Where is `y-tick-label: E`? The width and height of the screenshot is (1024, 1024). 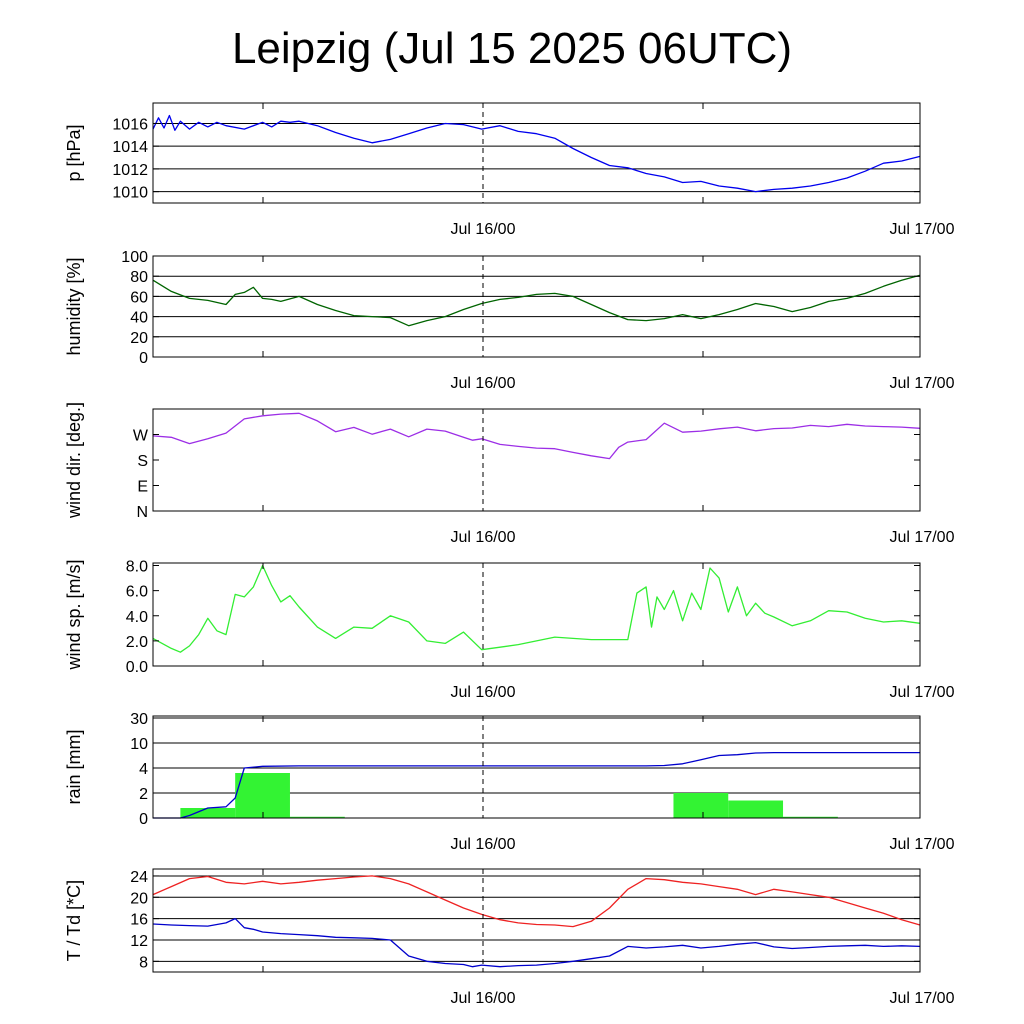
y-tick-label: E is located at coordinates (142, 487).